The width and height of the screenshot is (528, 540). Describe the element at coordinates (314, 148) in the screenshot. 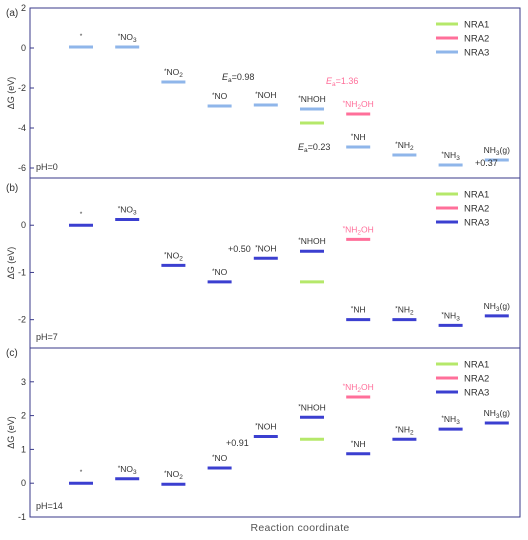

I see `energy-annotation: Ea=0.23` at that location.